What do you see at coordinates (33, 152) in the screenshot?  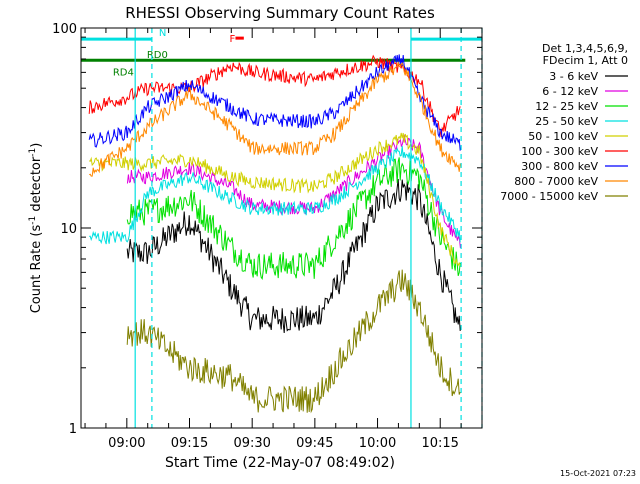 I see `y-axis-label-sup-2: -1` at bounding box center [33, 152].